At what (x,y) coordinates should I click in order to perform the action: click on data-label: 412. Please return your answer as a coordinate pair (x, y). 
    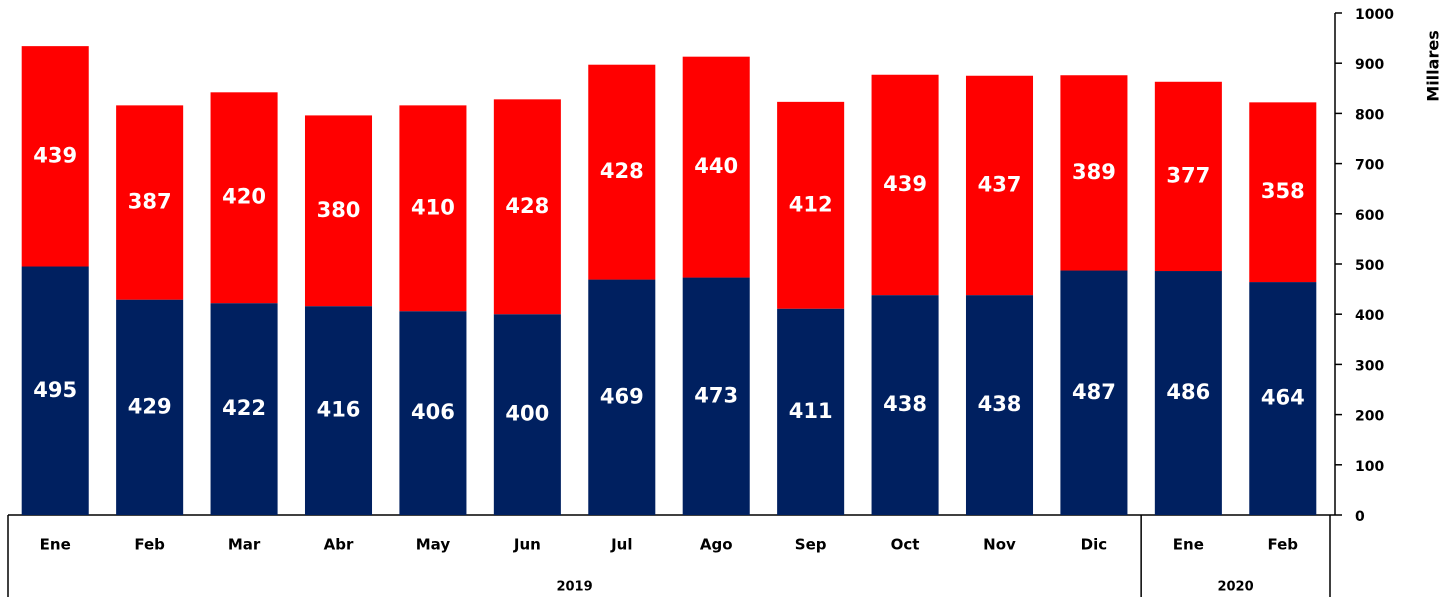
    Looking at the image, I should click on (811, 204).